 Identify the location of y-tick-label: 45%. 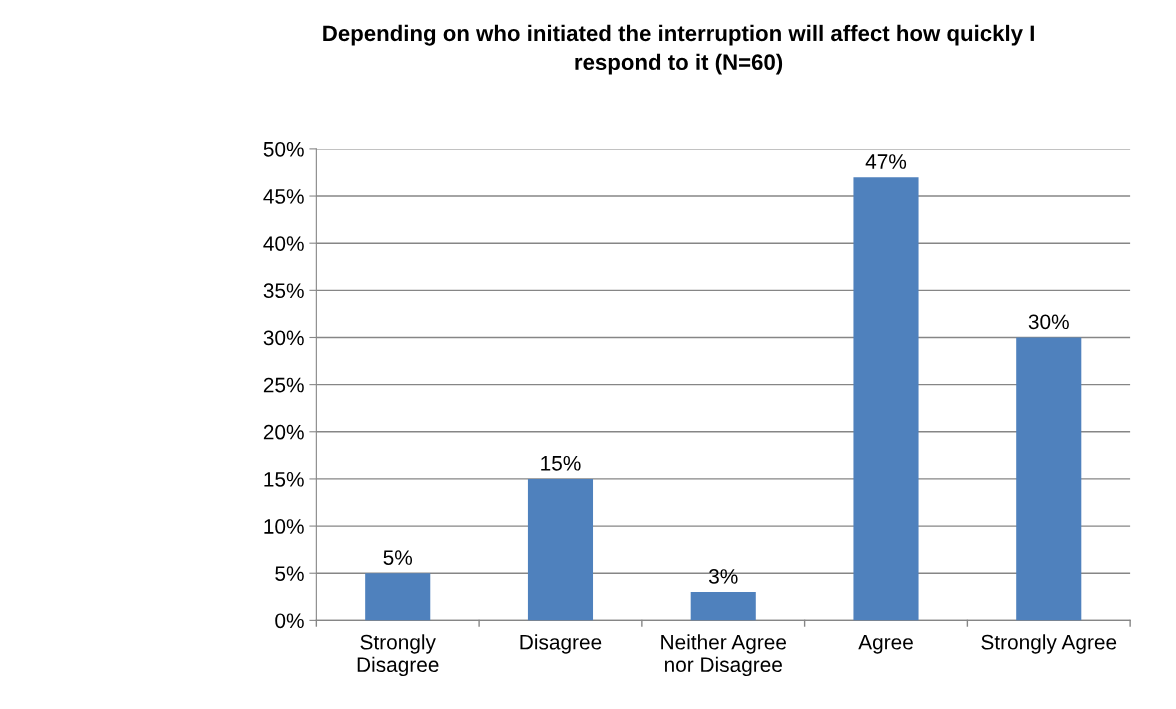
(283, 196).